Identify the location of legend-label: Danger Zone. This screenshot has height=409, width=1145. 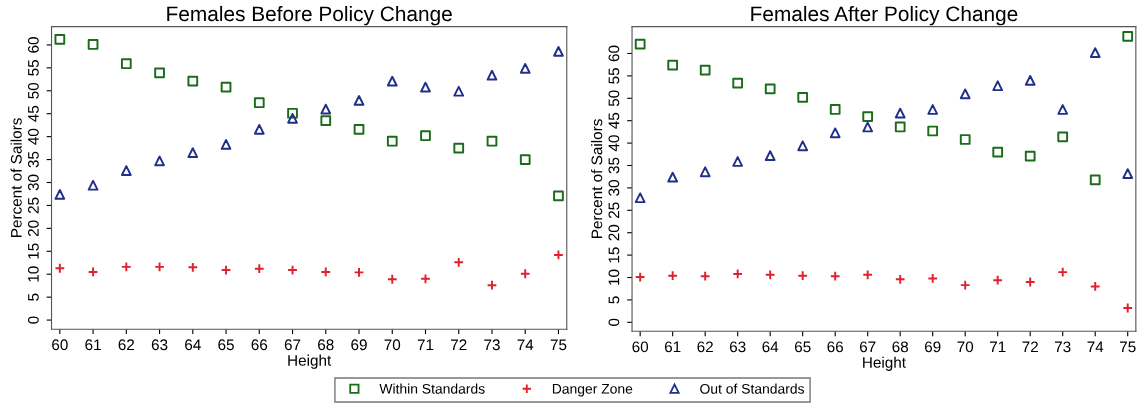
(592, 390).